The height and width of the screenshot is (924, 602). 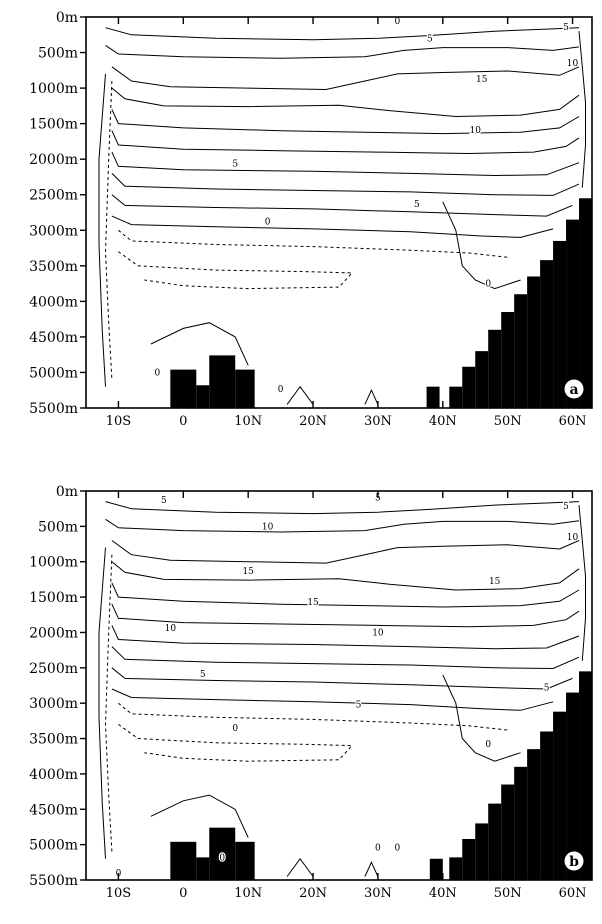 I want to click on y-tick-label: 4000m, so click(x=53, y=302).